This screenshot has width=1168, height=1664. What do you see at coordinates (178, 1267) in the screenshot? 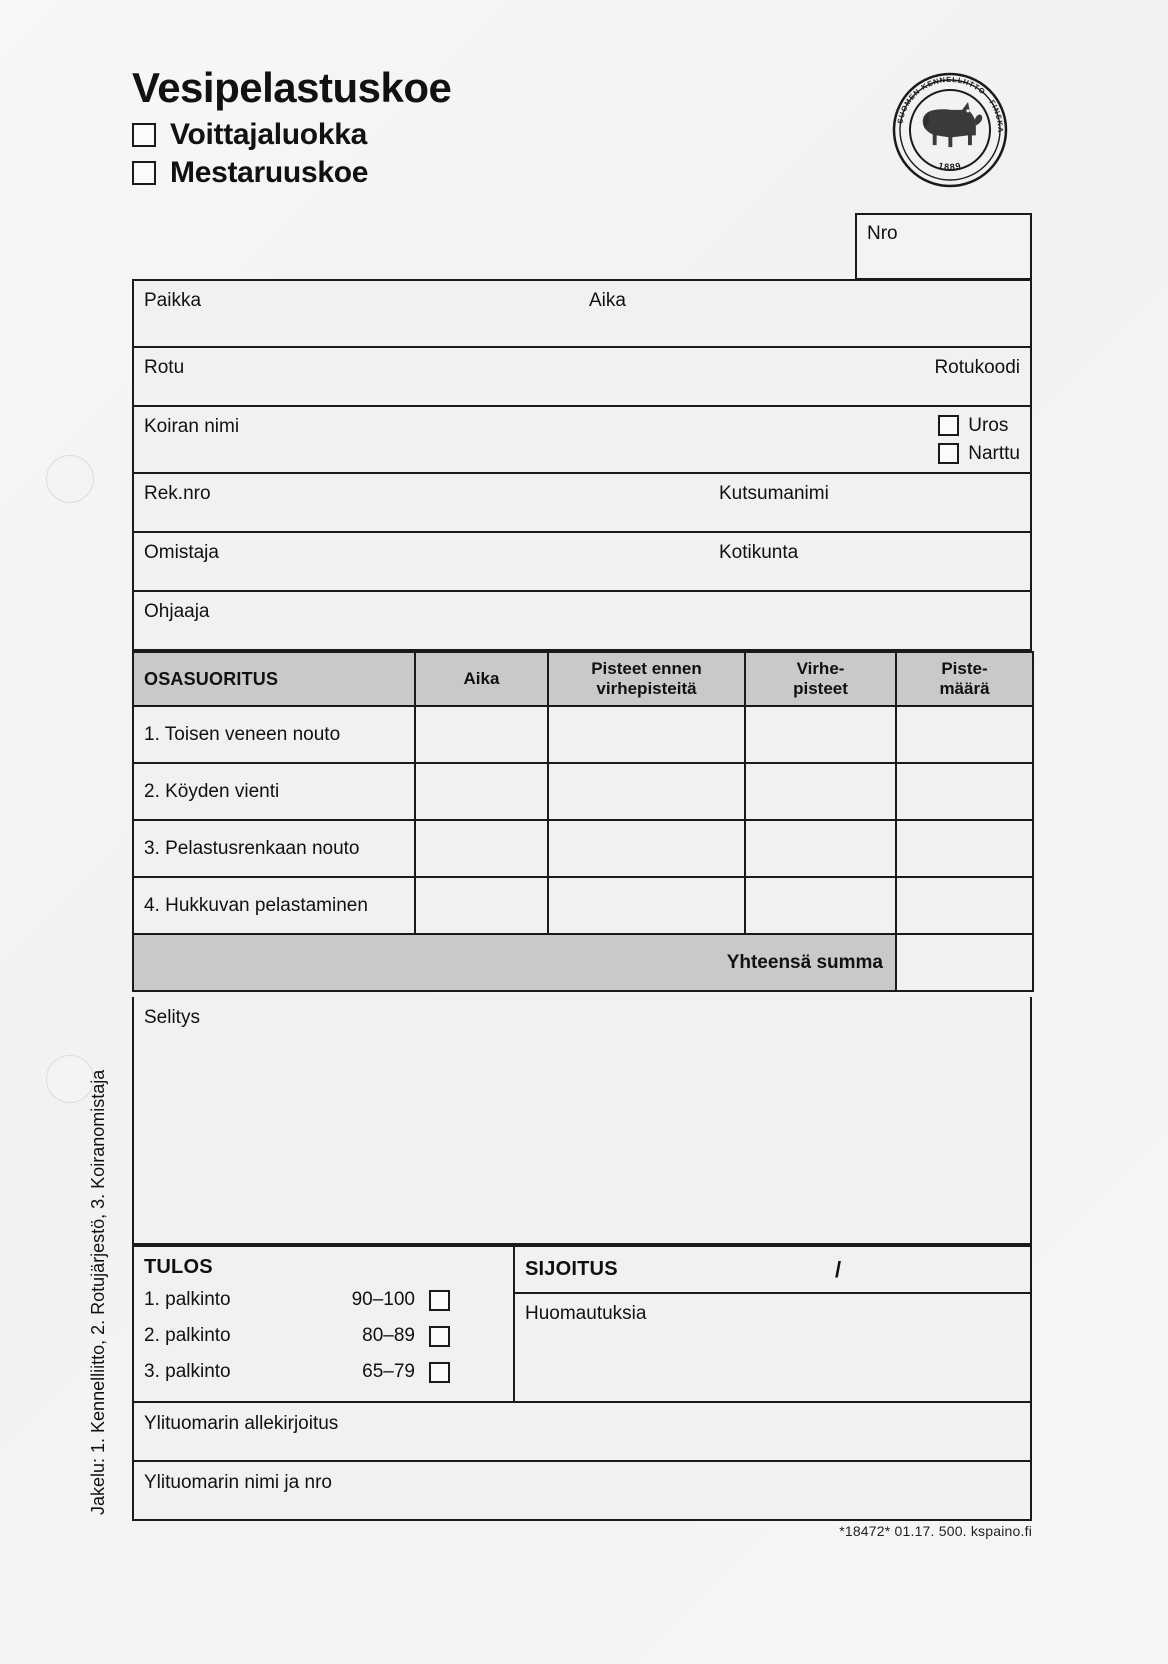
I see `tulos-title: TULOS` at bounding box center [178, 1267].